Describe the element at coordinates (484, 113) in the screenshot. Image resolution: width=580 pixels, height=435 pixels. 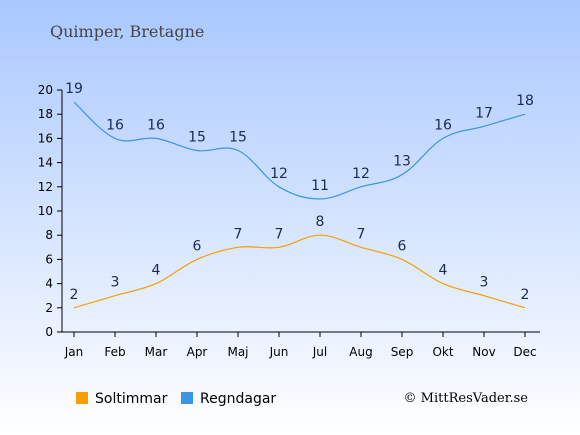
I see `data-label-regndagar: 17` at that location.